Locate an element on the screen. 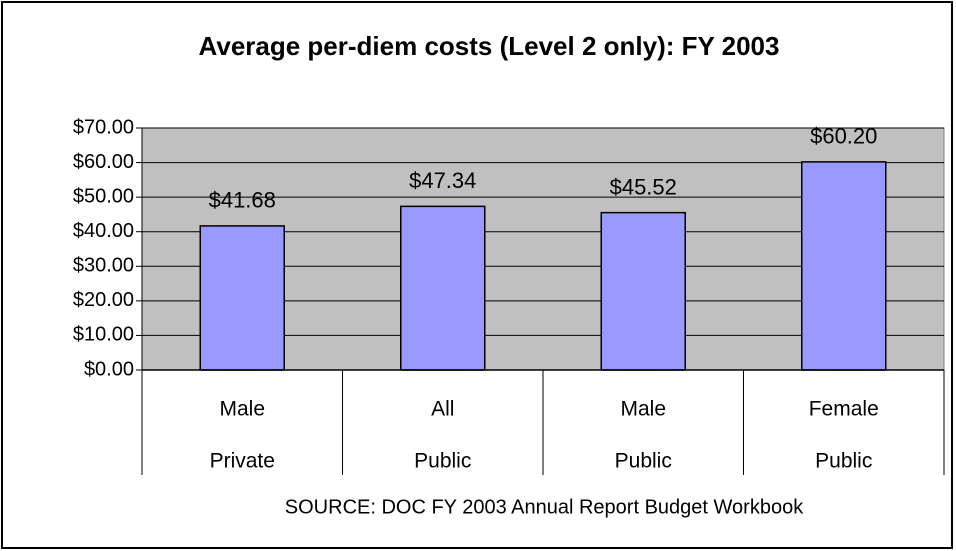 Image resolution: width=956 pixels, height=551 pixels. y-tick-label: $50.00 is located at coordinates (103, 196).